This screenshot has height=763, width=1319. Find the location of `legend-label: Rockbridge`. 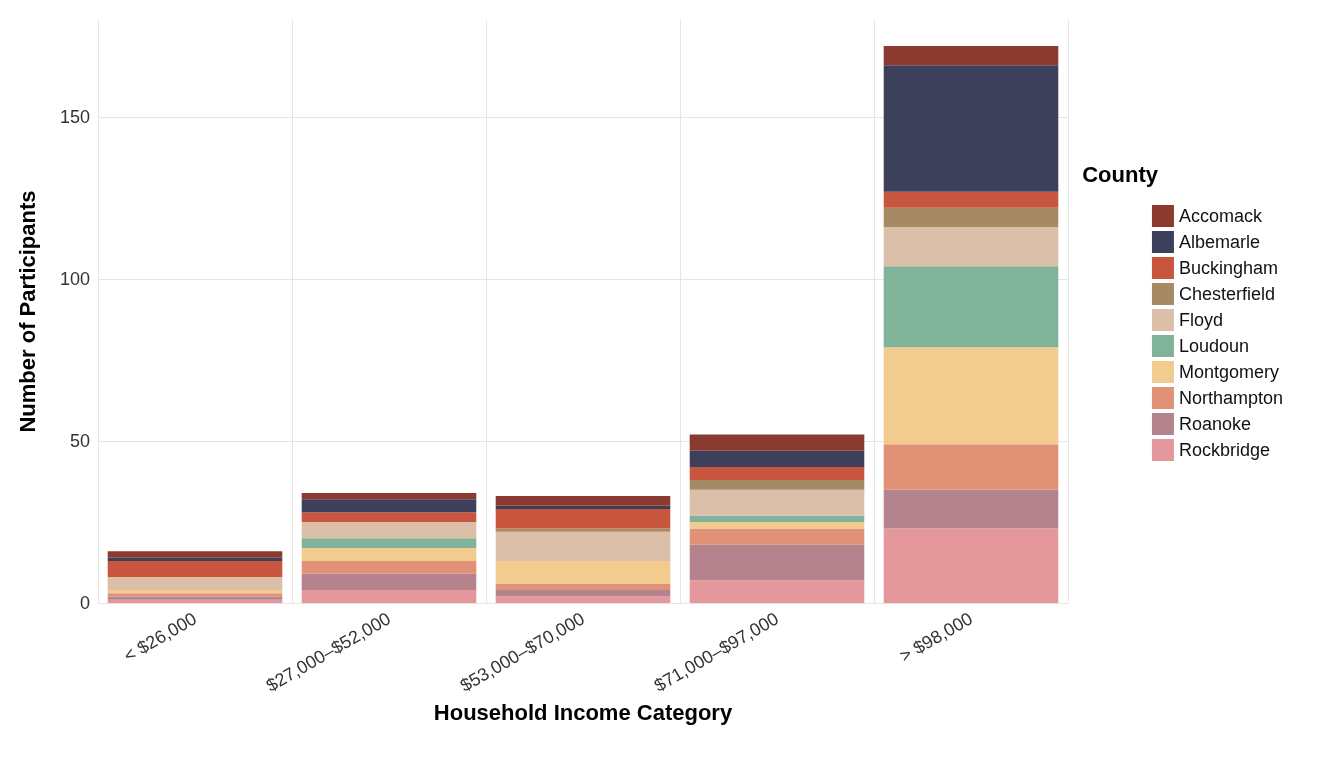

legend-label: Rockbridge is located at coordinates (1224, 450).